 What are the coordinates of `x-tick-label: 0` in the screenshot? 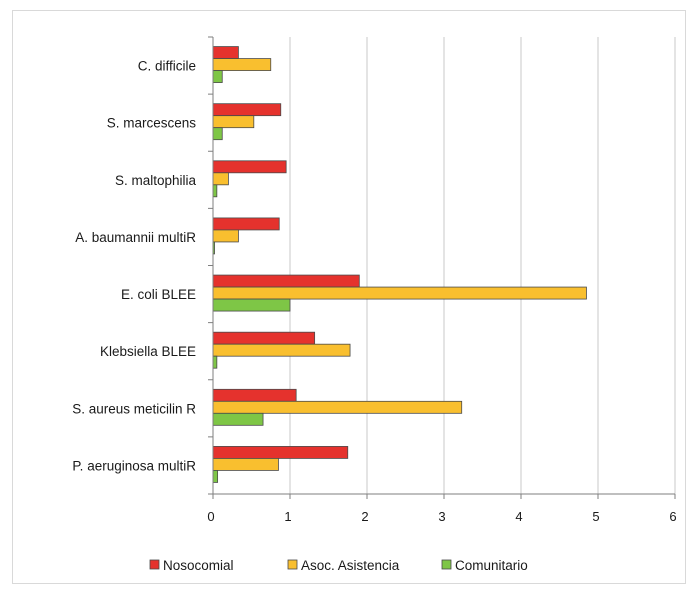 It's located at (210, 516).